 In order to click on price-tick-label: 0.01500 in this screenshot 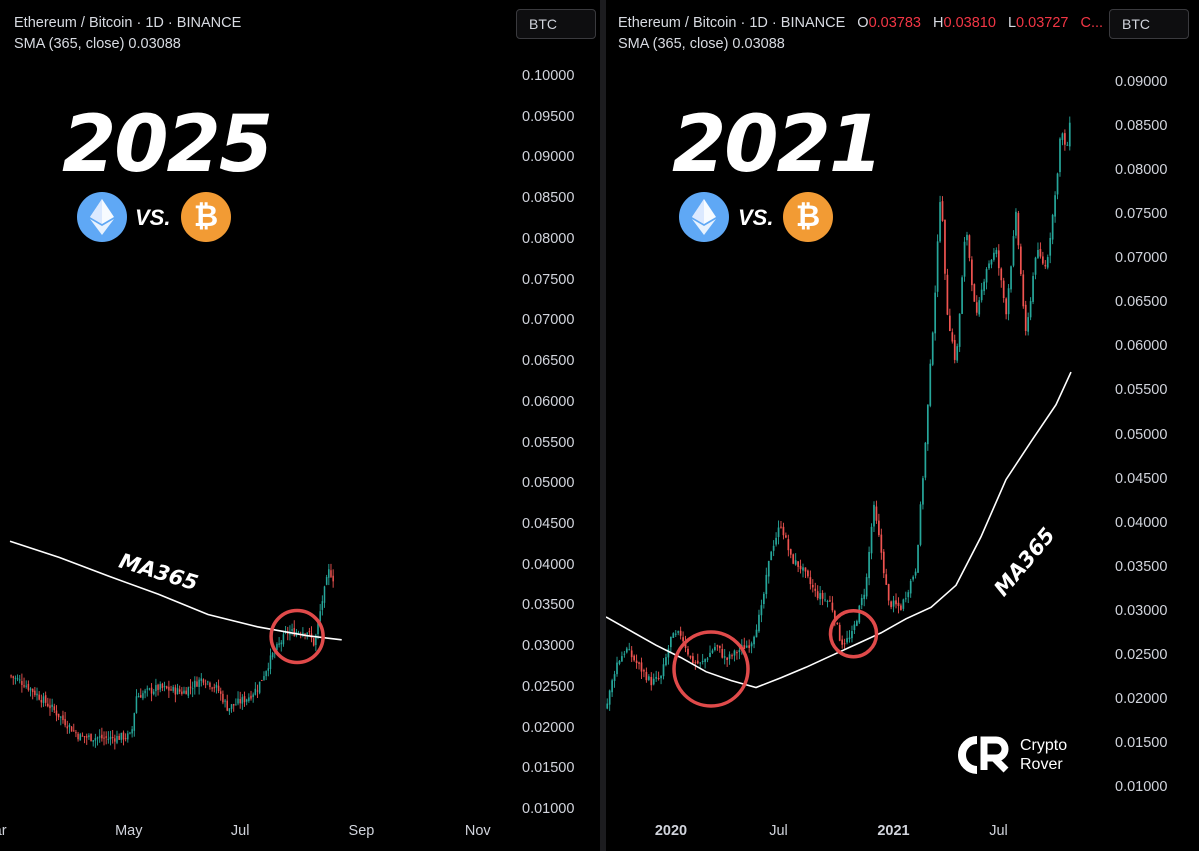, I will do `click(1141, 742)`.